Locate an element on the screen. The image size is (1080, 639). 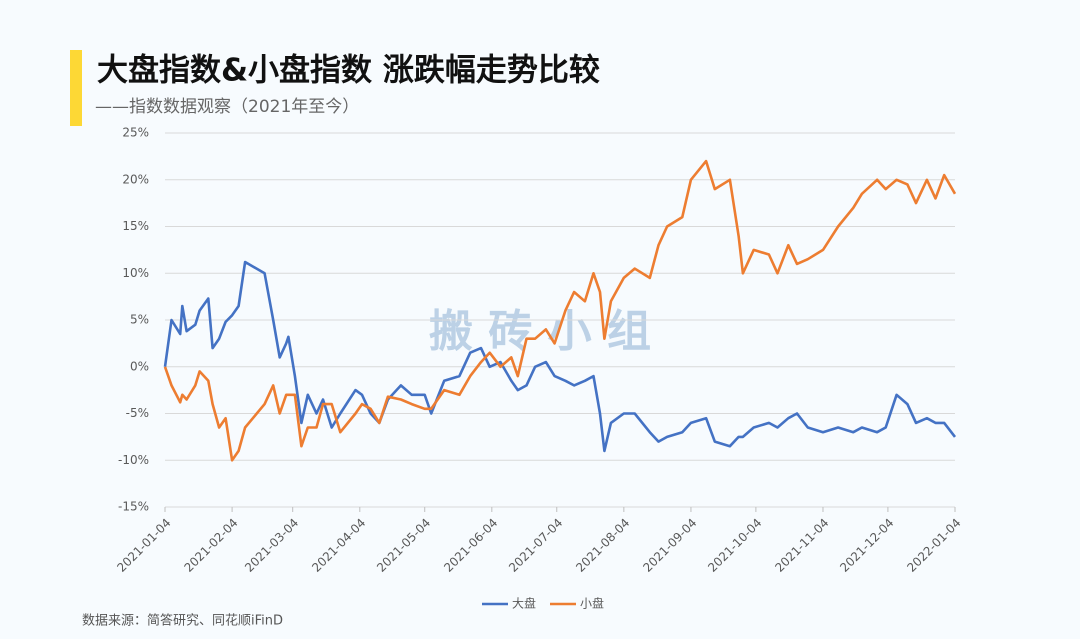
x-tick-label: 2021-02-04 is located at coordinates (210, 545).